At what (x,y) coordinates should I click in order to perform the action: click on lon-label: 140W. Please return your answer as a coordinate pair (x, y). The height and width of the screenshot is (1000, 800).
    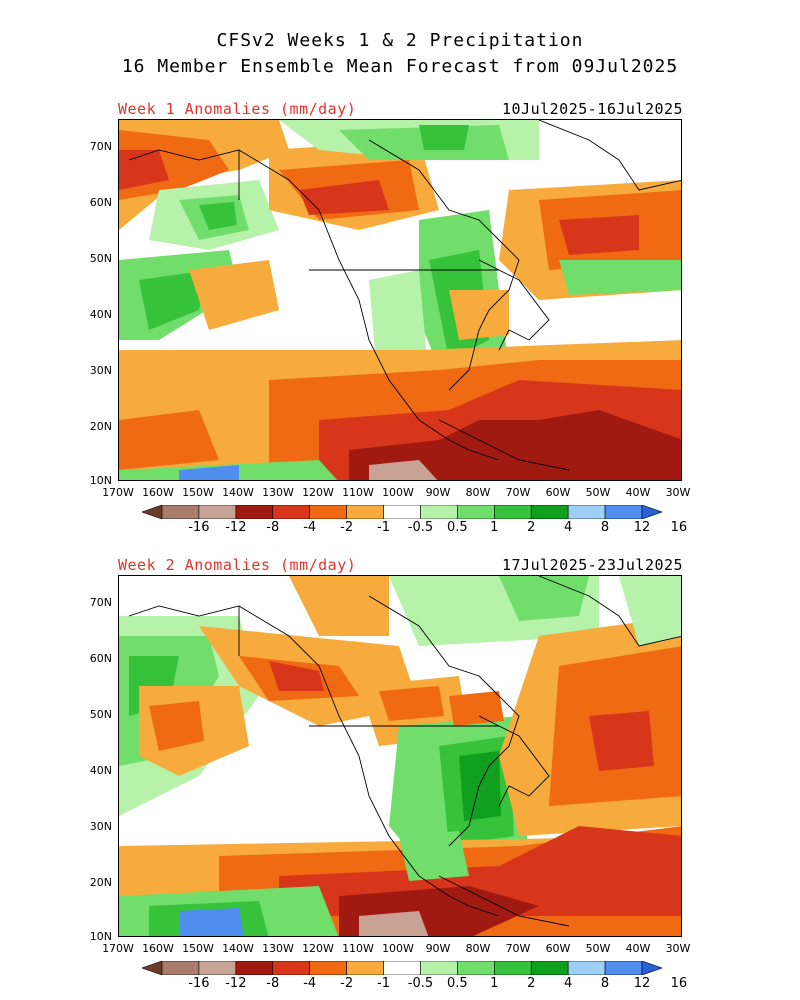
    Looking at the image, I should click on (238, 492).